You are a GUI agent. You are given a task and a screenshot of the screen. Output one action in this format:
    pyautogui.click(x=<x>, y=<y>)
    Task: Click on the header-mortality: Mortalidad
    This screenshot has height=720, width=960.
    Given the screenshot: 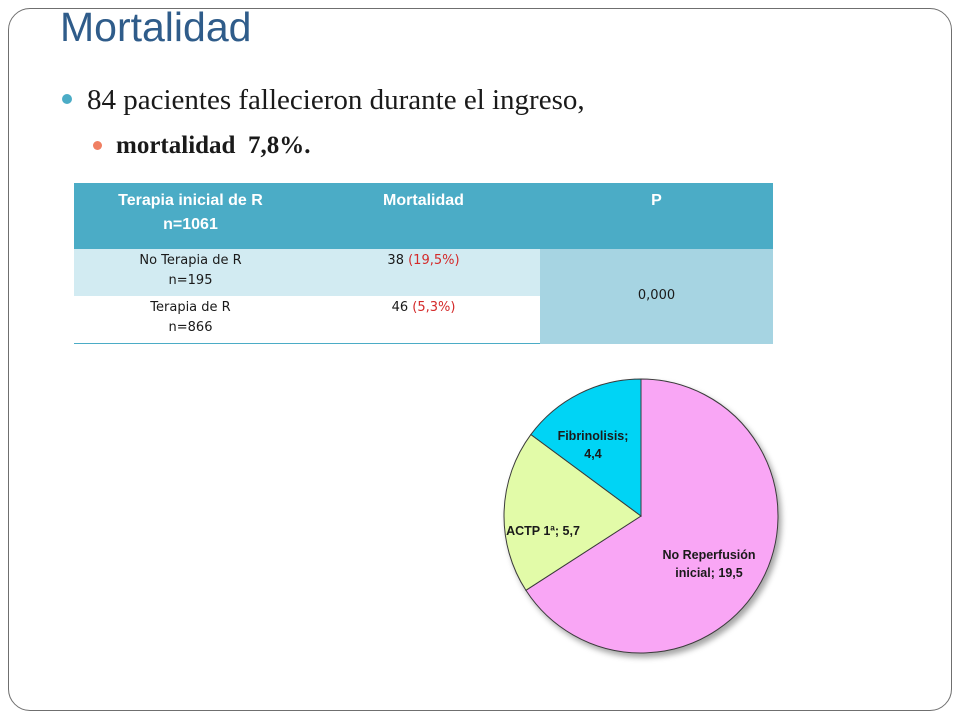 What is the action you would take?
    pyautogui.click(x=423, y=216)
    